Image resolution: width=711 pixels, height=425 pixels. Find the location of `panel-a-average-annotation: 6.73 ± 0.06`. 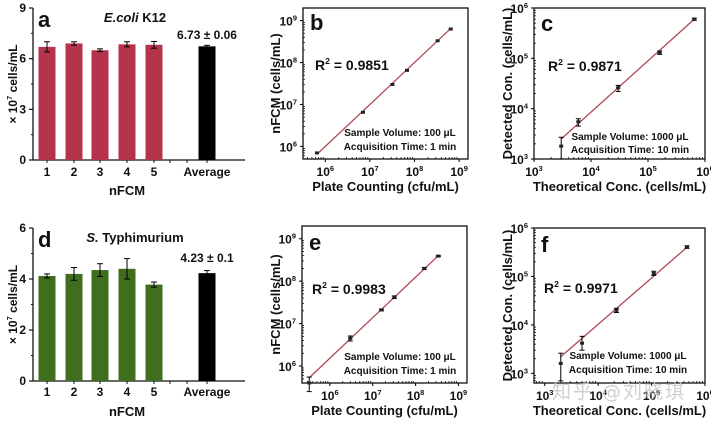

panel-a-average-annotation: 6.73 ± 0.06 is located at coordinates (207, 35).